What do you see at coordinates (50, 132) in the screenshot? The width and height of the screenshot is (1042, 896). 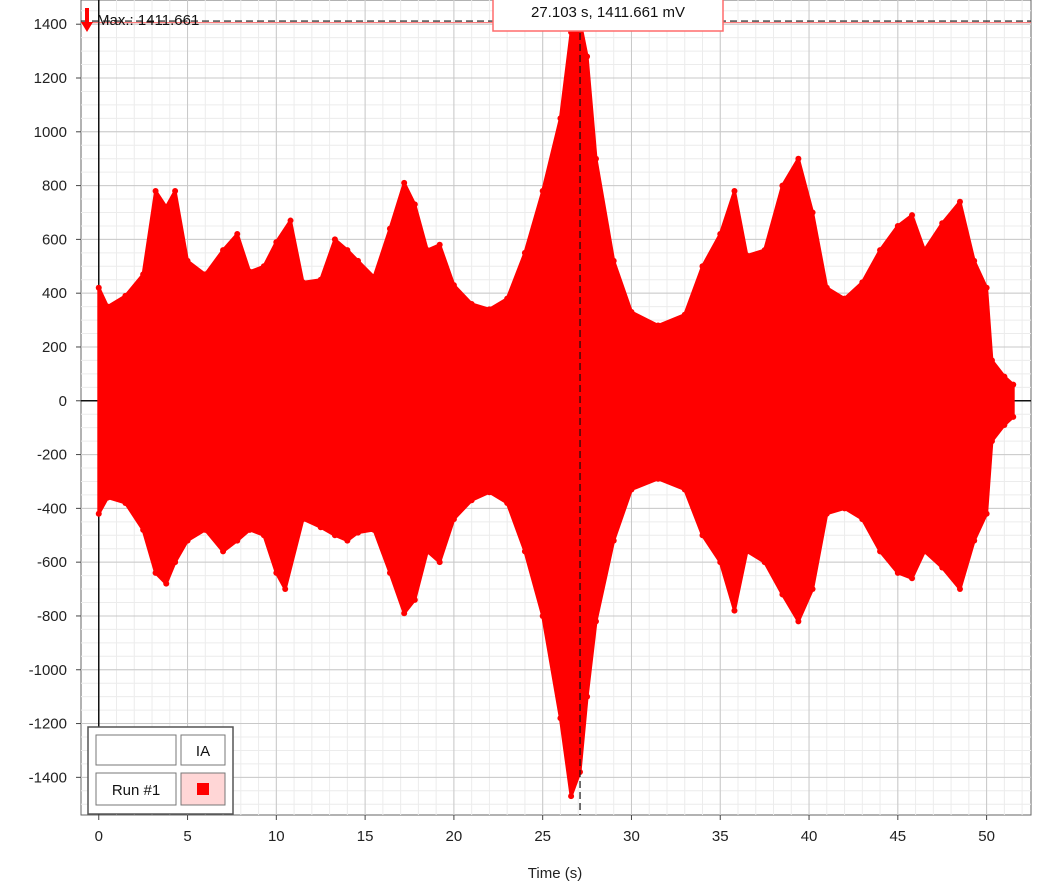 I see `y-tick-label: 1000` at bounding box center [50, 132].